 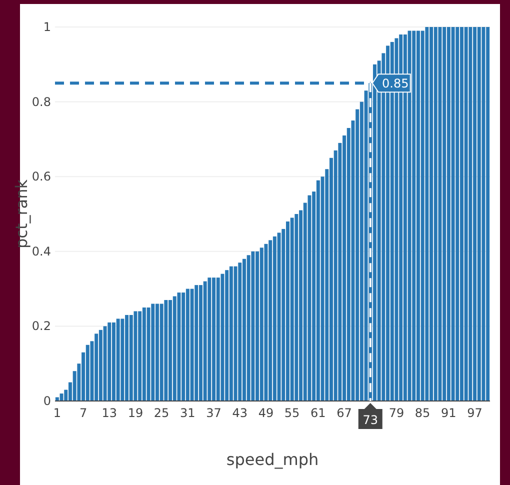 What do you see at coordinates (395, 83) in the screenshot?
I see `ref-line-label: 0.85` at bounding box center [395, 83].